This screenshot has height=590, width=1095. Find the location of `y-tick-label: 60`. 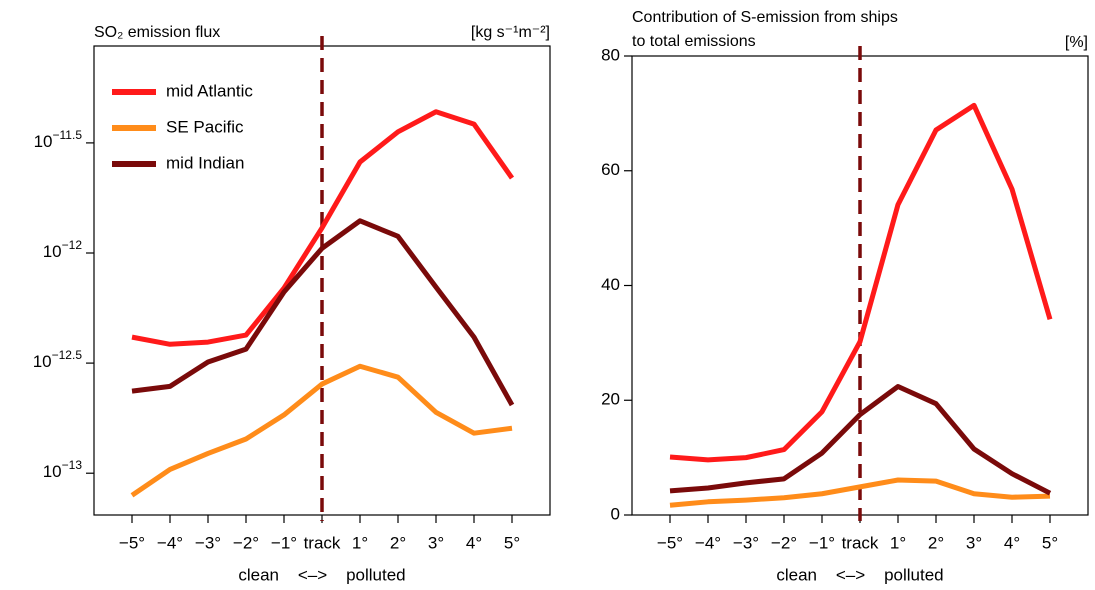

y-tick-label: 60 is located at coordinates (610, 169).